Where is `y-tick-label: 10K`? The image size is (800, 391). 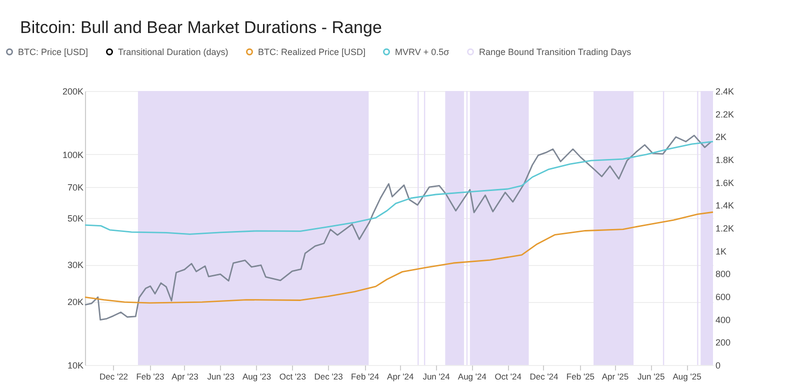
y-tick-label: 10K is located at coordinates (75, 365).